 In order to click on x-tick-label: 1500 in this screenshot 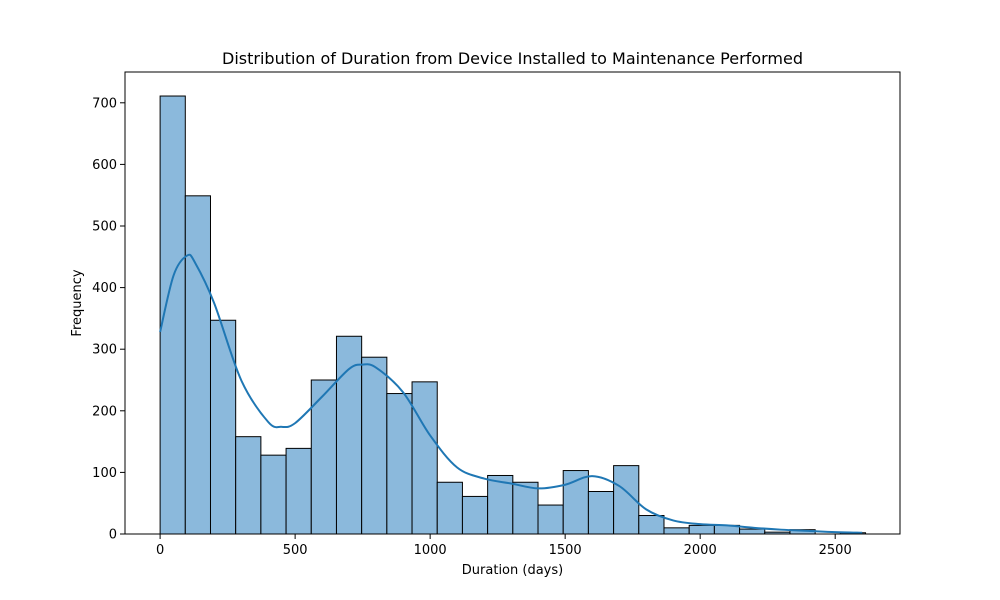, I will do `click(565, 550)`.